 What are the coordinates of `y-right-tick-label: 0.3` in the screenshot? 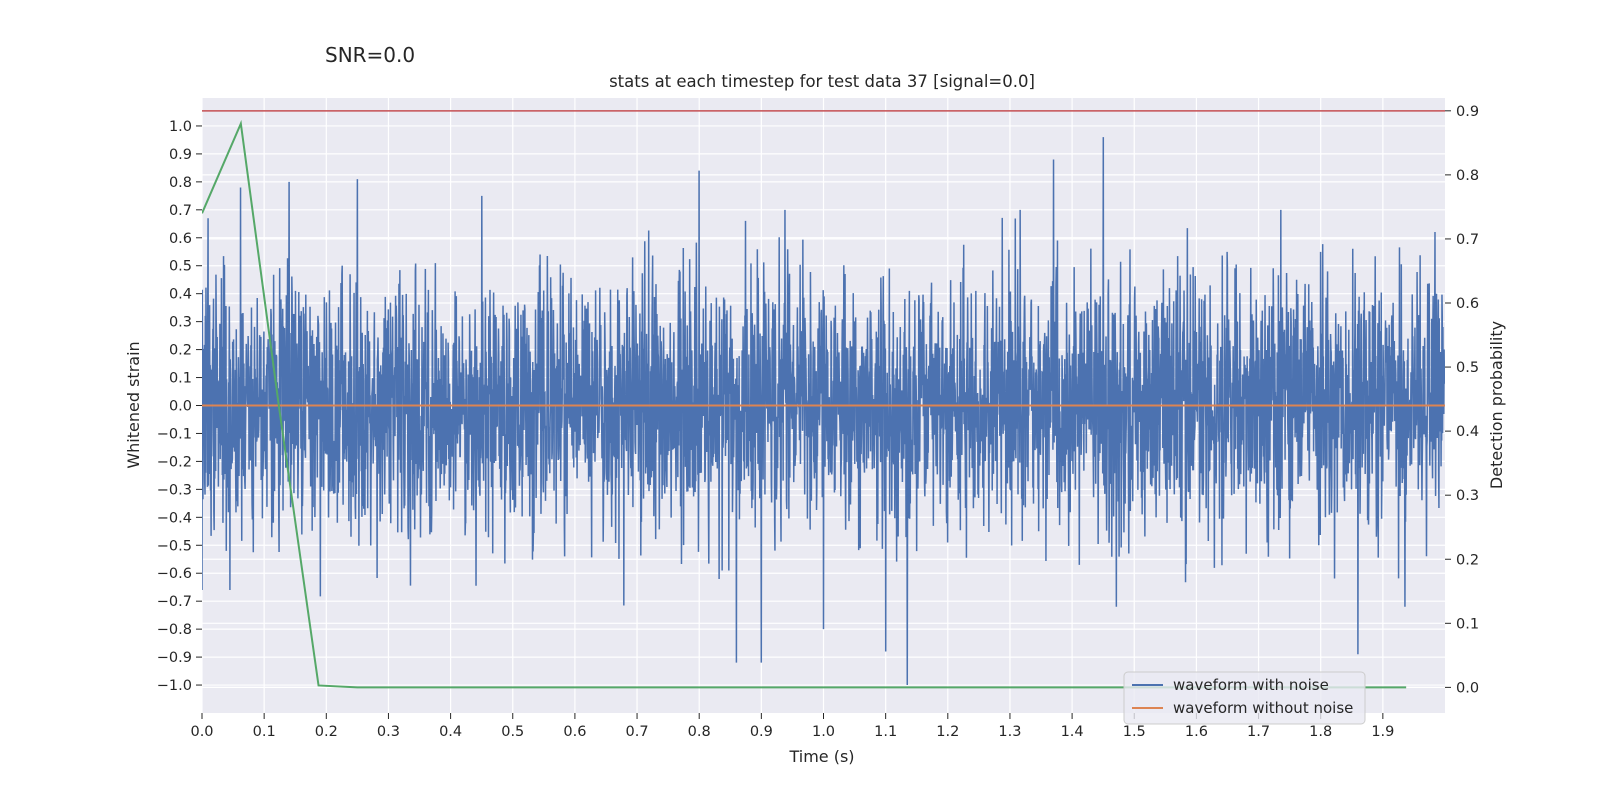 It's located at (1467, 496).